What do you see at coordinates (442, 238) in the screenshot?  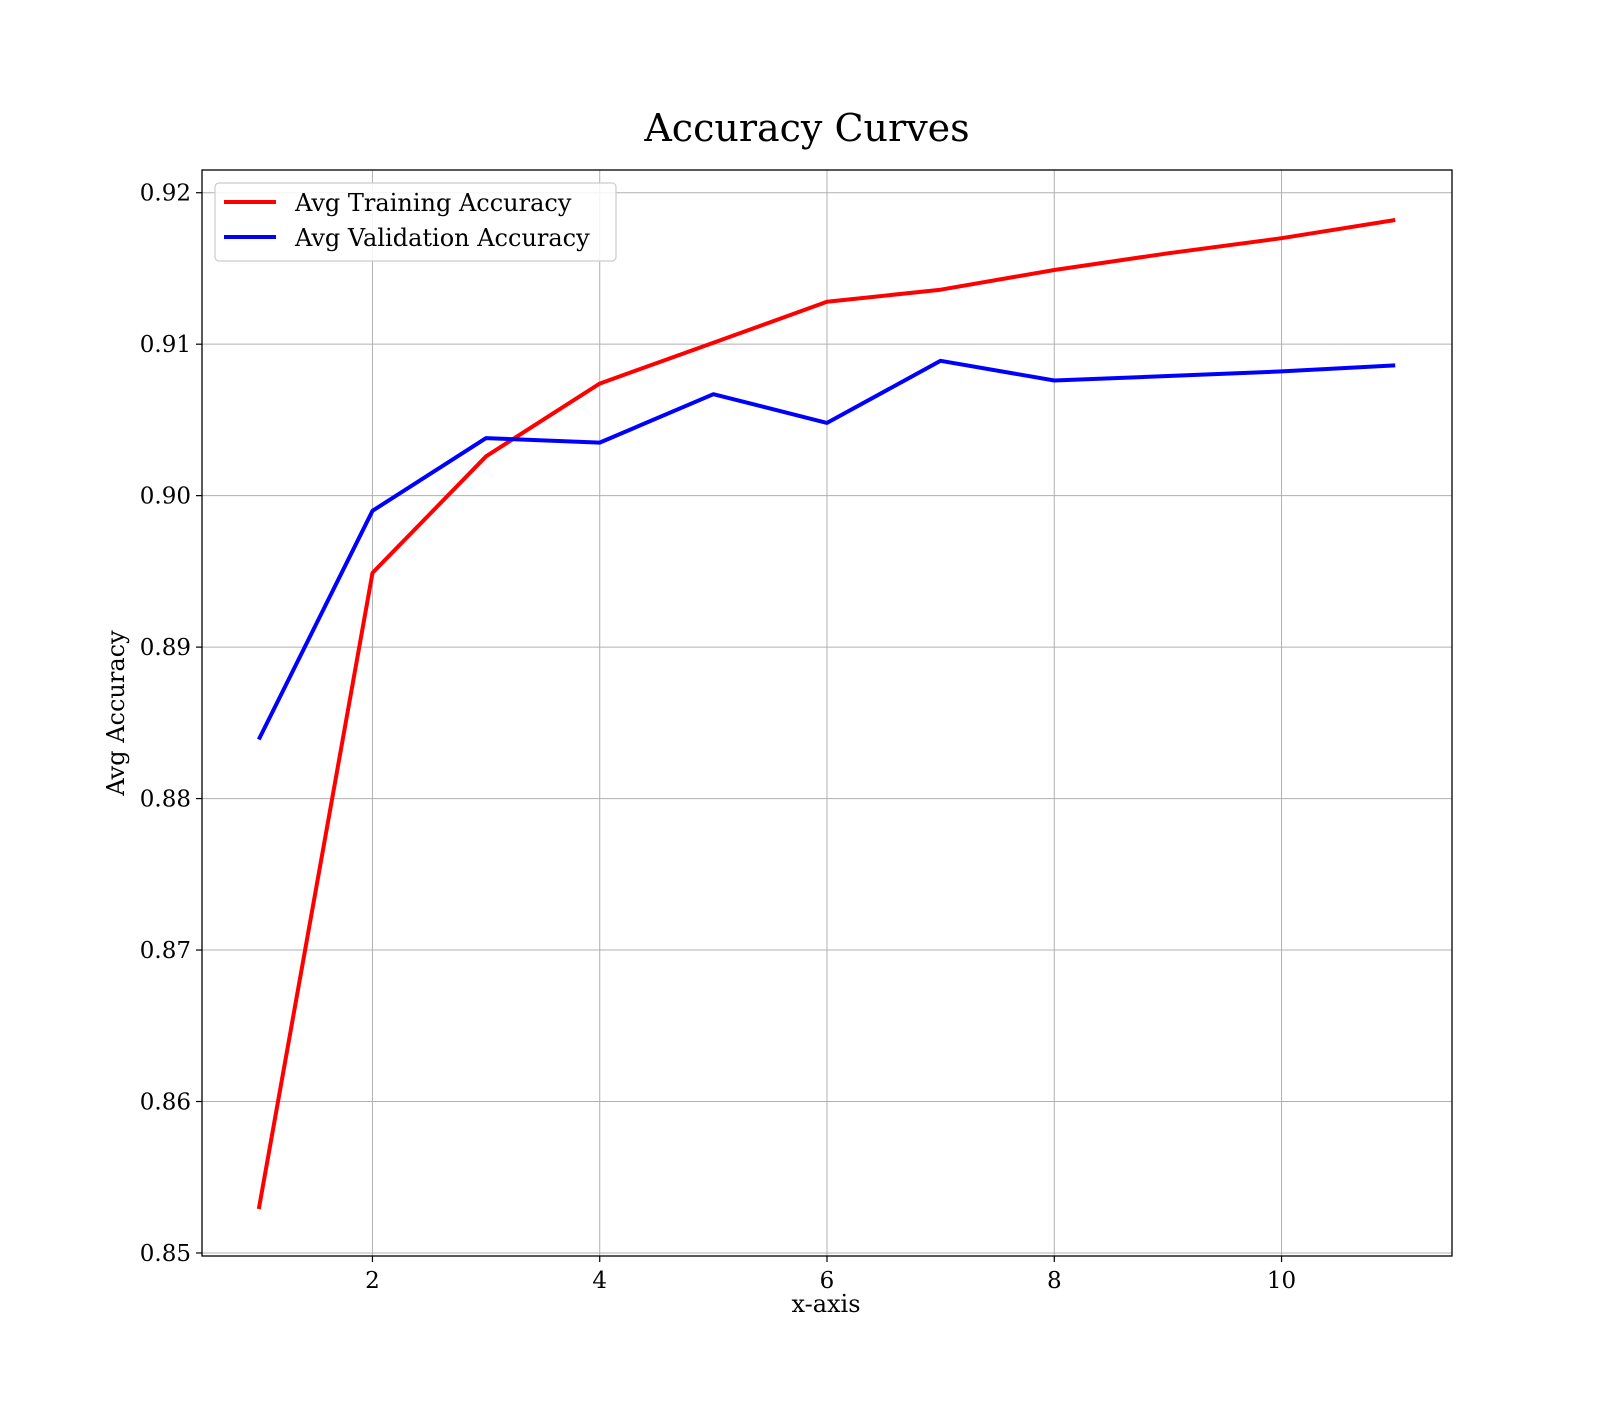 I see `legend-label-validation: Avg Validation Accuracy` at bounding box center [442, 238].